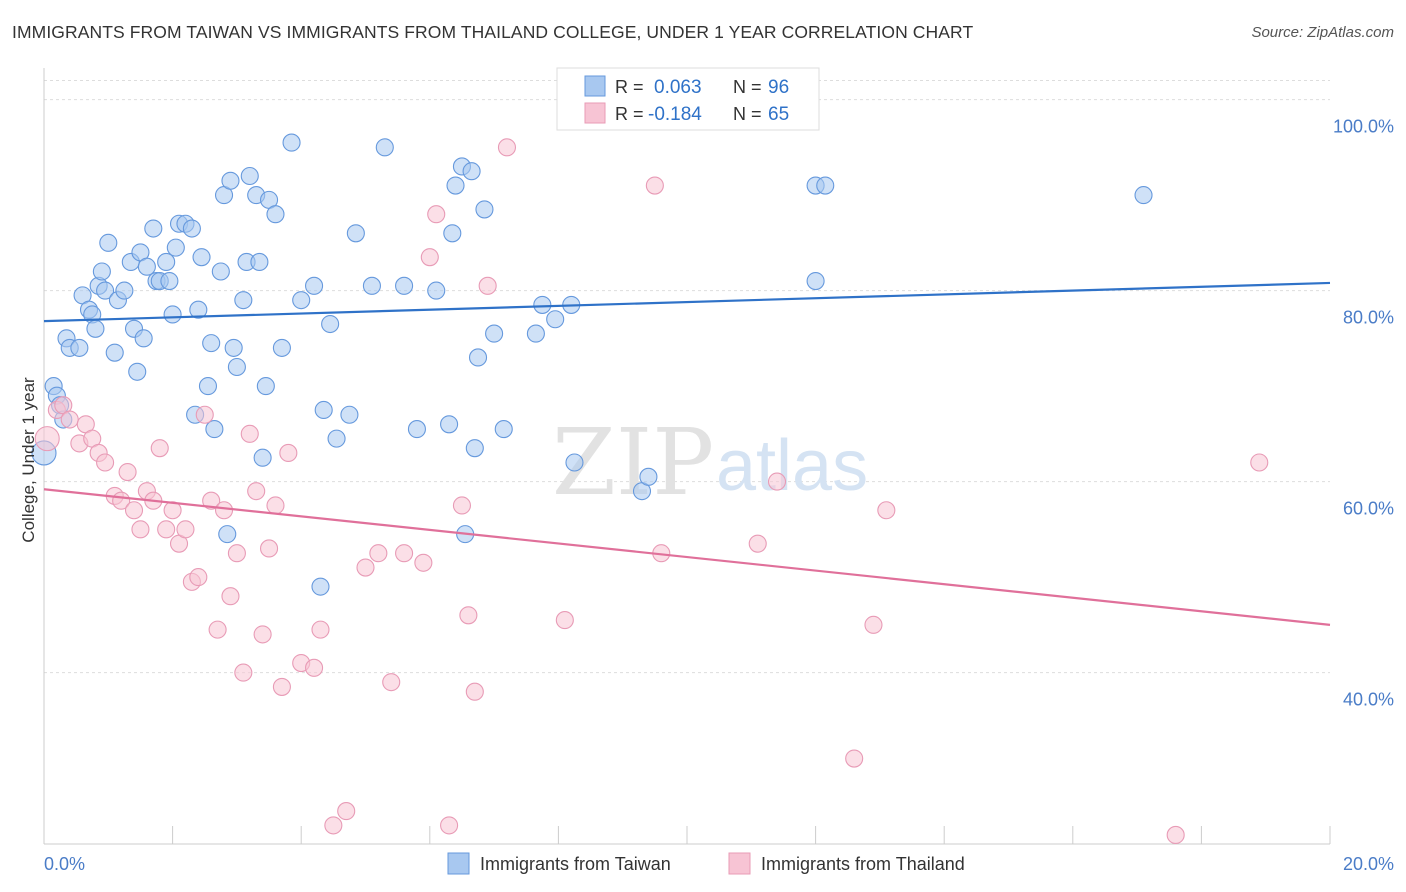  I want to click on y-tick-label-3: 40.0%, so click(1368, 700).